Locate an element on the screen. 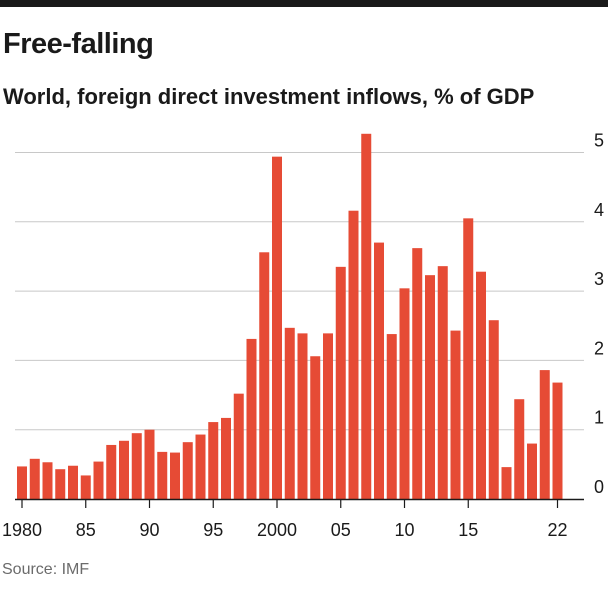 The image size is (608, 596). bar-2016 is located at coordinates (481, 385).